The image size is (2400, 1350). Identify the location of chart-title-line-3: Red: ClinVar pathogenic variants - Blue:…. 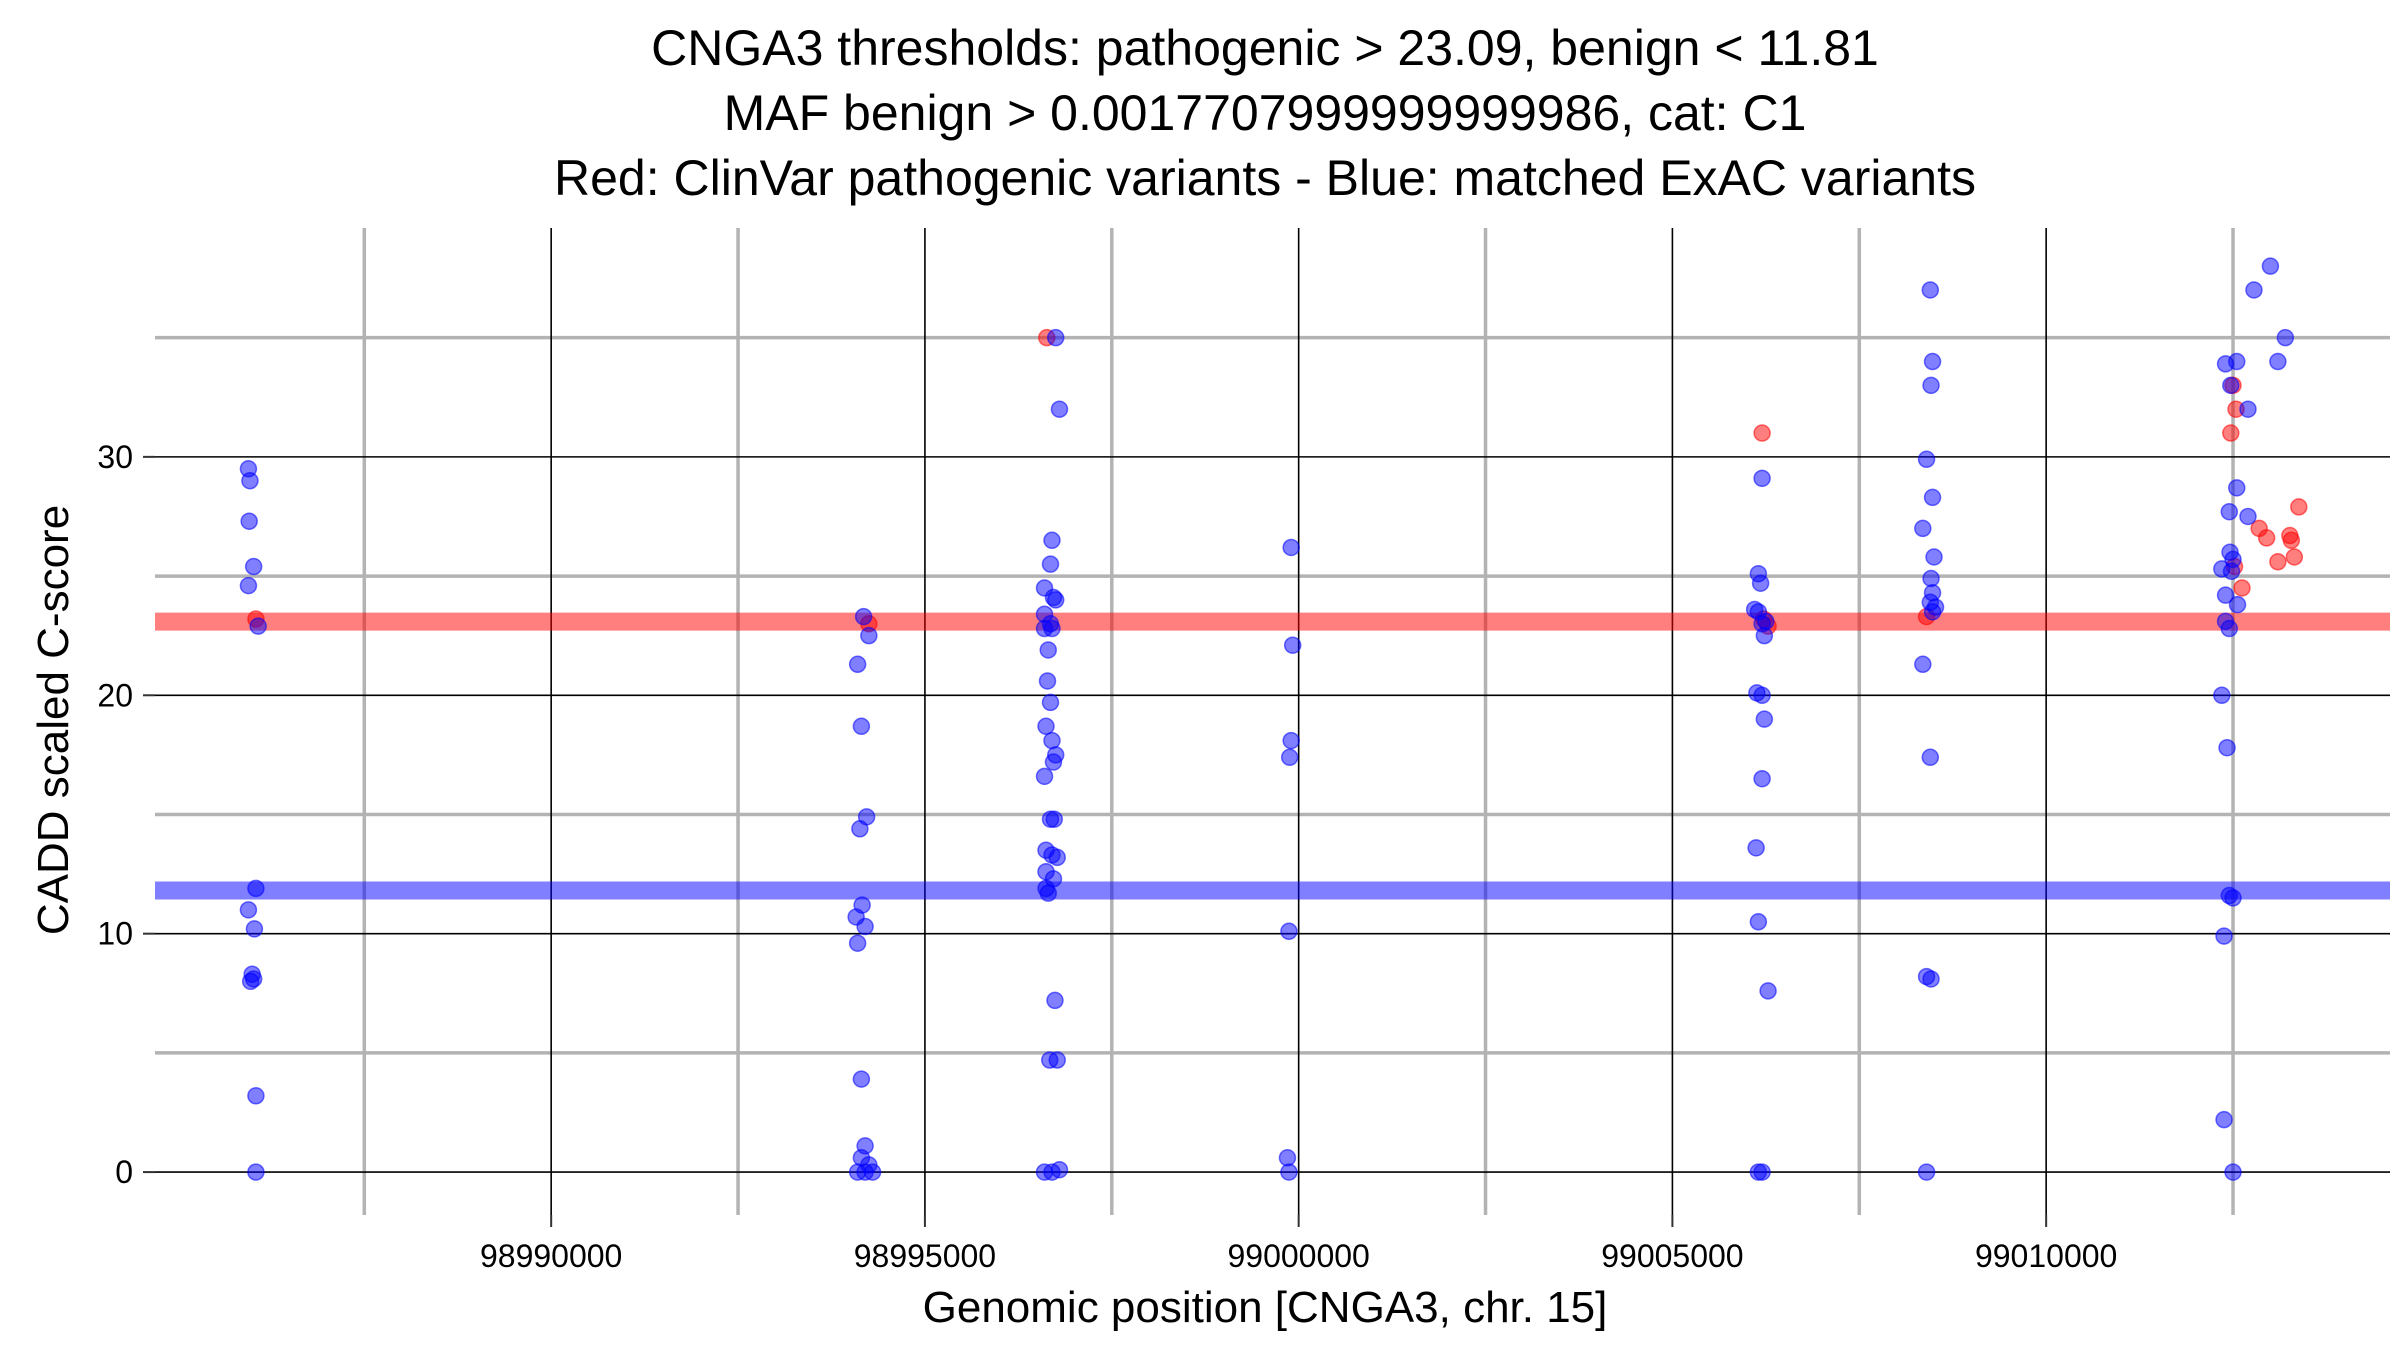
(1265, 178).